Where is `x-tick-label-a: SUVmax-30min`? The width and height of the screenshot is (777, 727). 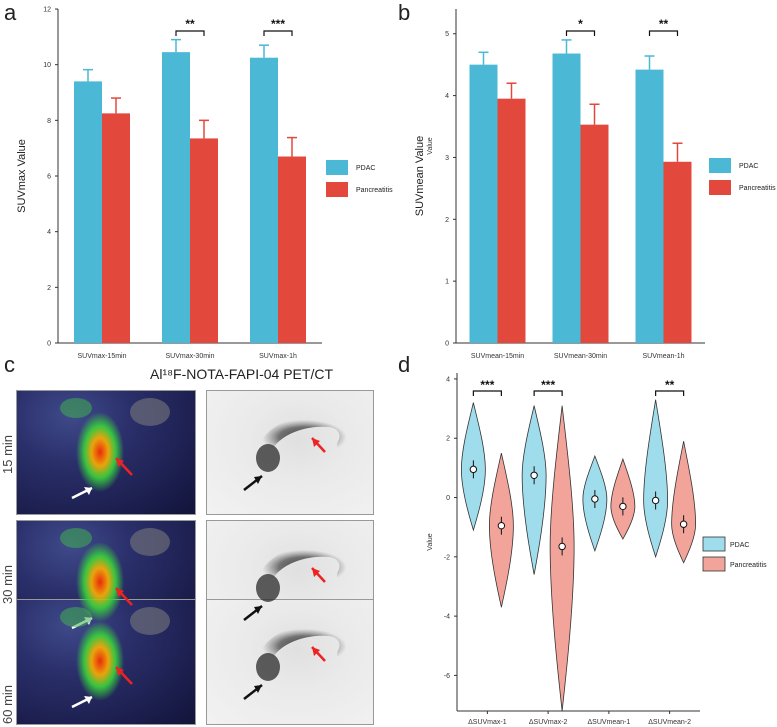 x-tick-label-a: SUVmax-30min is located at coordinates (189, 356).